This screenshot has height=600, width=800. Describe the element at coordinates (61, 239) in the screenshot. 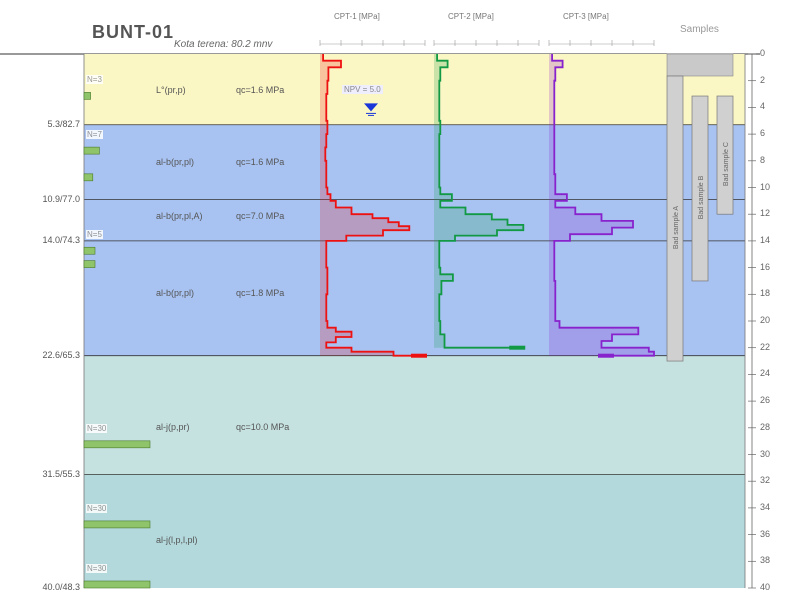

I see `elevation-mark: 14.0/74.3` at that location.